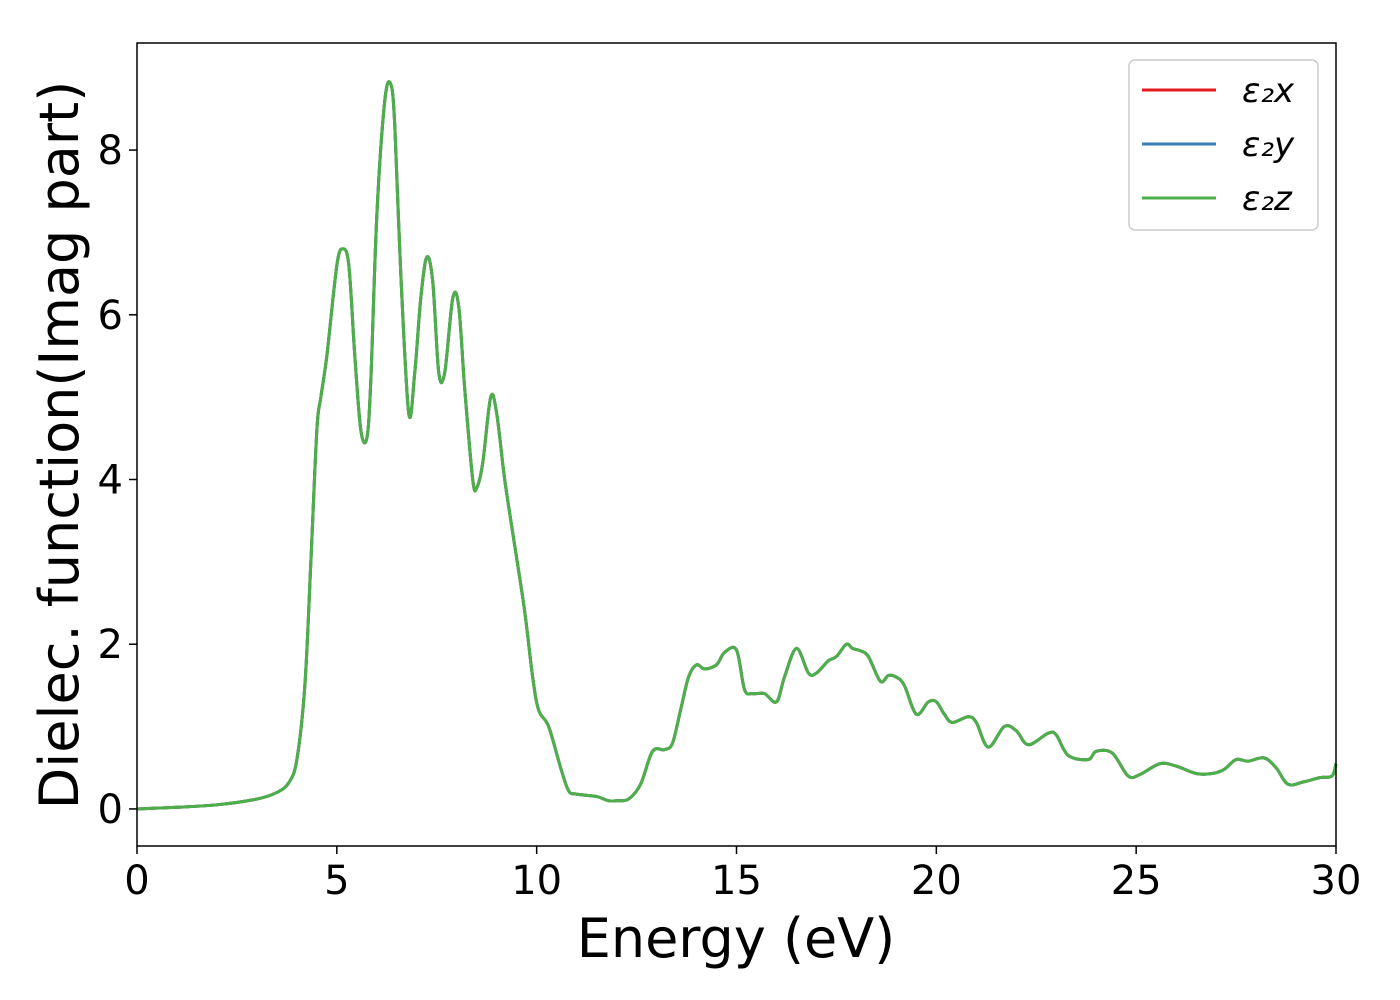  Describe the element at coordinates (1136, 881) in the screenshot. I see `x-tick-label: 25` at that location.